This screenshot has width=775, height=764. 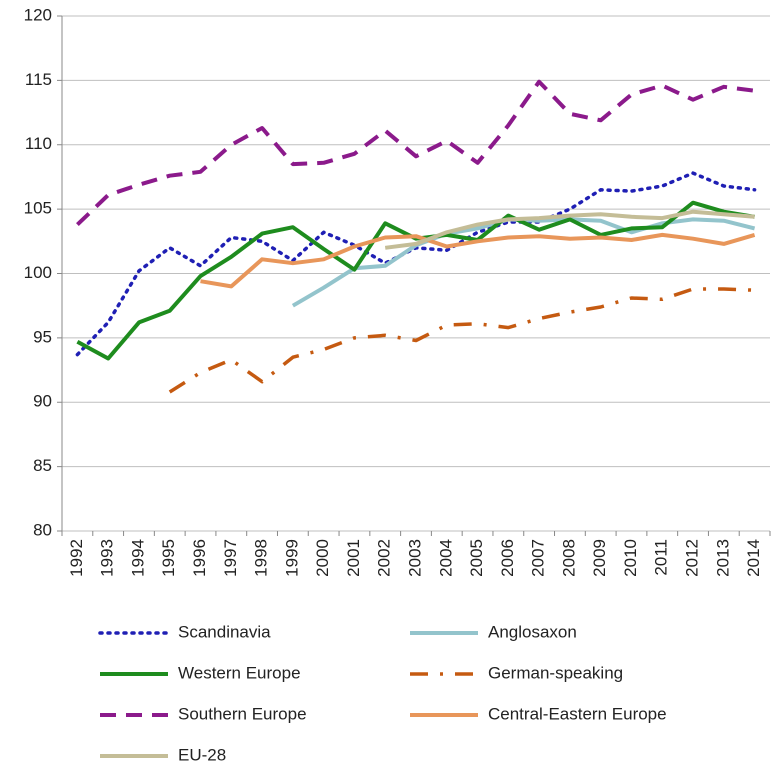 What do you see at coordinates (630, 558) in the screenshot?
I see `x-tick-label: 2010` at bounding box center [630, 558].